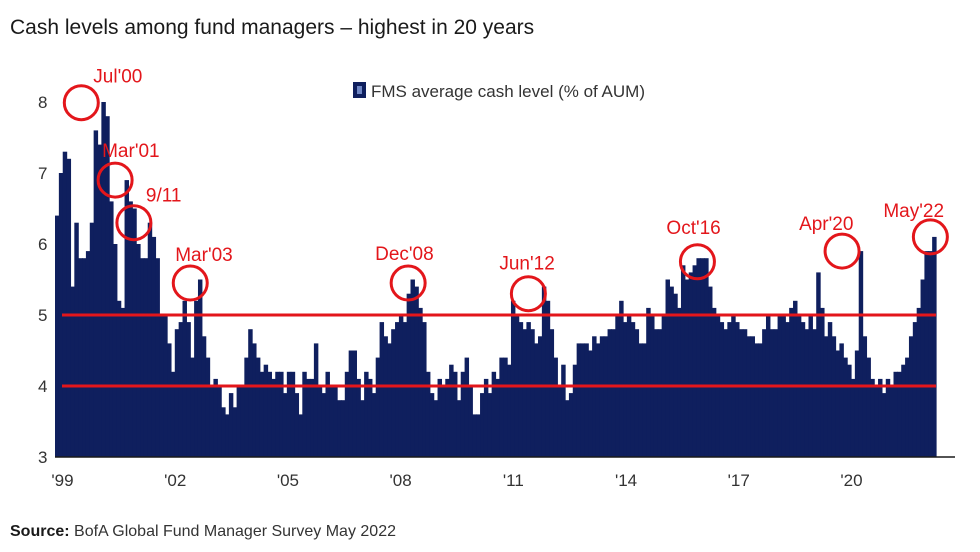 The image size is (980, 552). Describe the element at coordinates (40, 531) in the screenshot. I see `source-label: Source:` at that location.